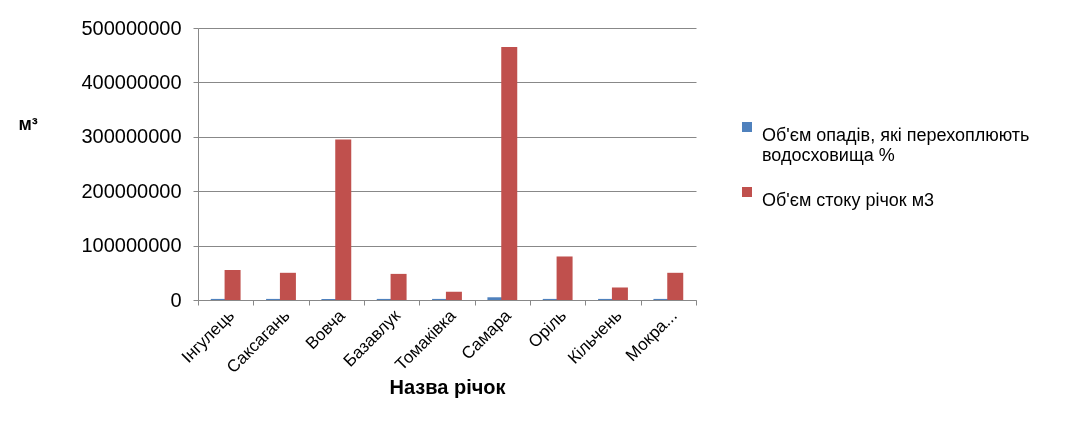 This screenshot has height=437, width=1077. Describe the element at coordinates (131, 81) in the screenshot. I see `y-tick-label: 400000000` at that location.